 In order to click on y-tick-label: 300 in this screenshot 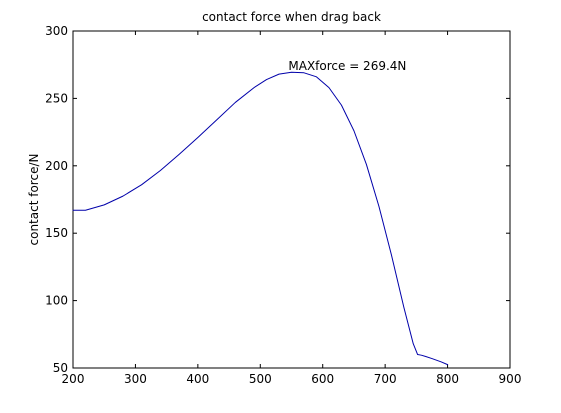, I will do `click(56, 31)`.